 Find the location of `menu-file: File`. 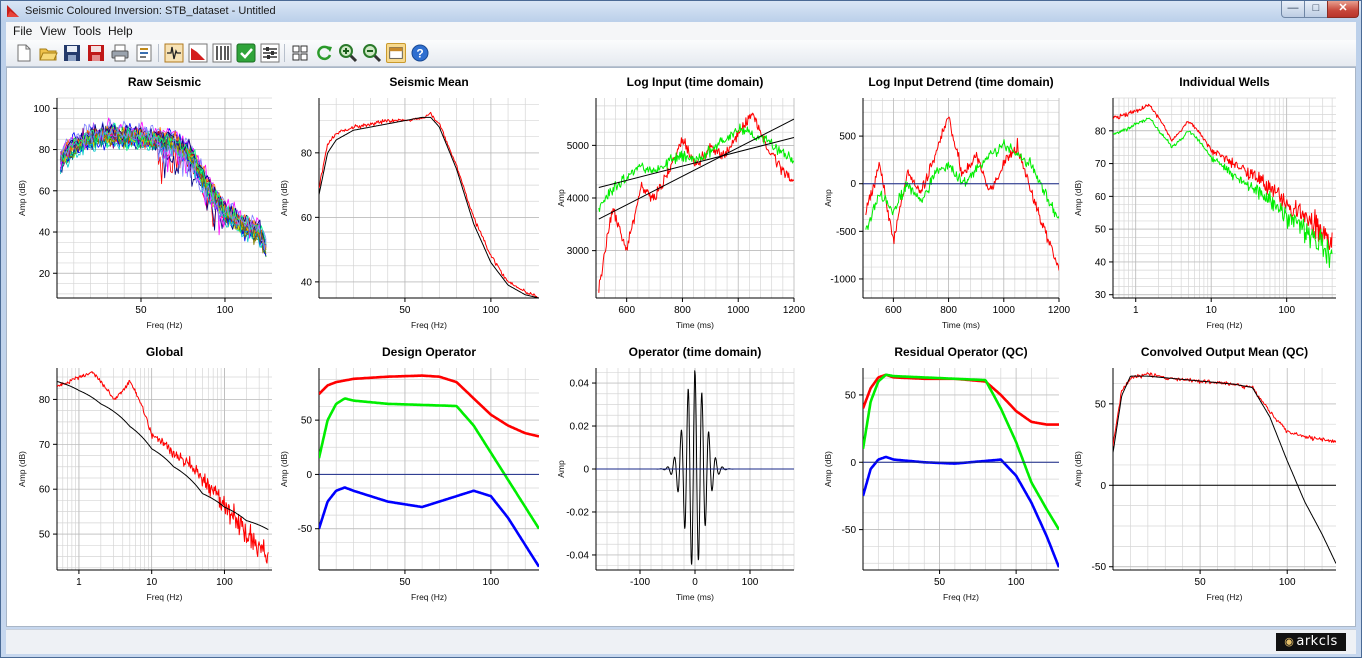

menu-file: File is located at coordinates (23, 31).